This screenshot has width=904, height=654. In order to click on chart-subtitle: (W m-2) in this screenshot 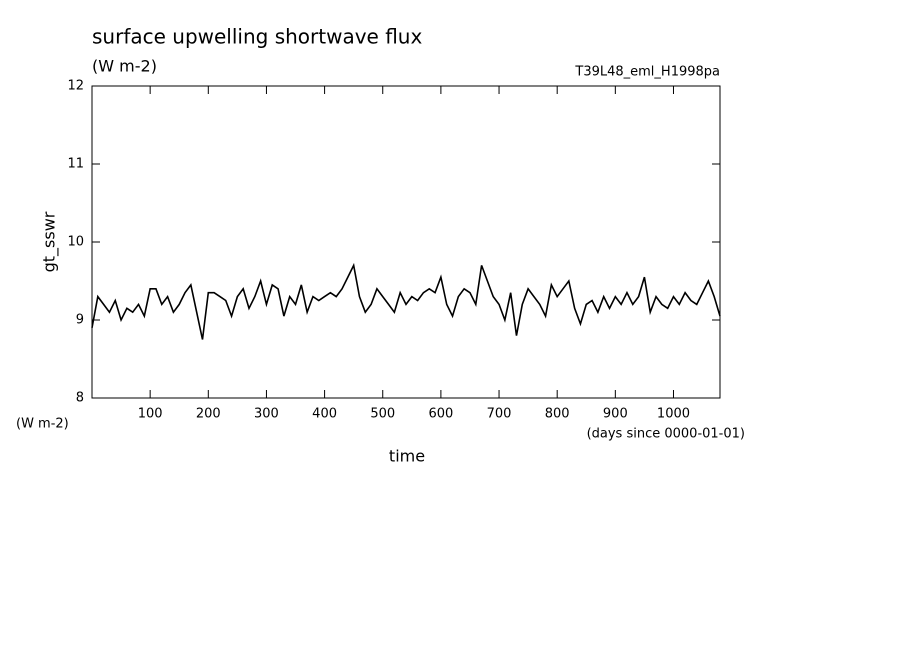, I will do `click(124, 66)`.